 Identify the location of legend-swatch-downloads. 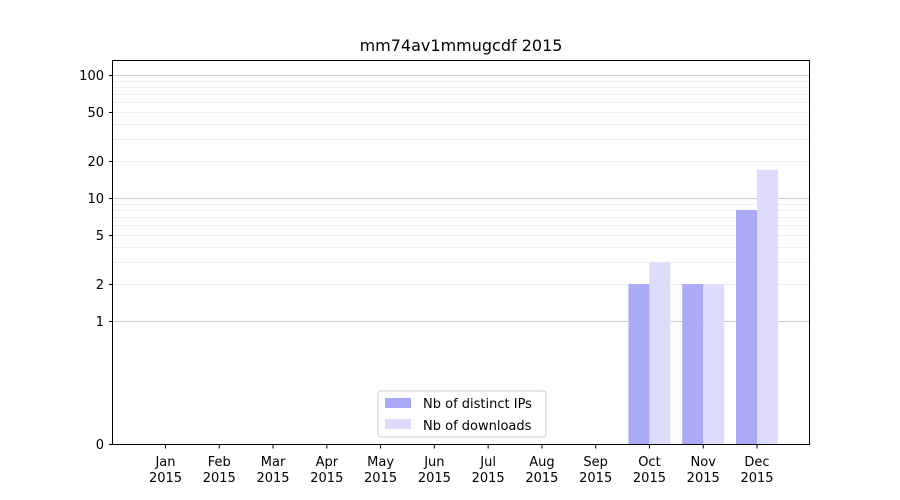
(398, 424).